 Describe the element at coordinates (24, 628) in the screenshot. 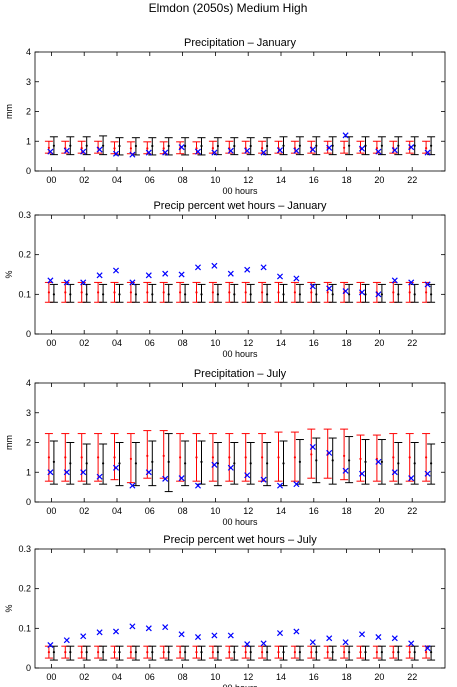

I see `y-tick-label: 0.1` at that location.